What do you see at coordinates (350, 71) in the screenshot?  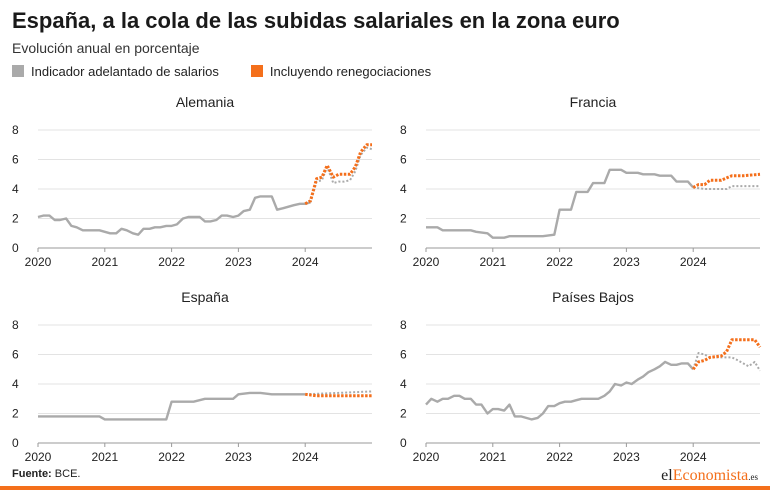 I see `legend-label-renegotiations: Incluyendo renegociaciones` at bounding box center [350, 71].